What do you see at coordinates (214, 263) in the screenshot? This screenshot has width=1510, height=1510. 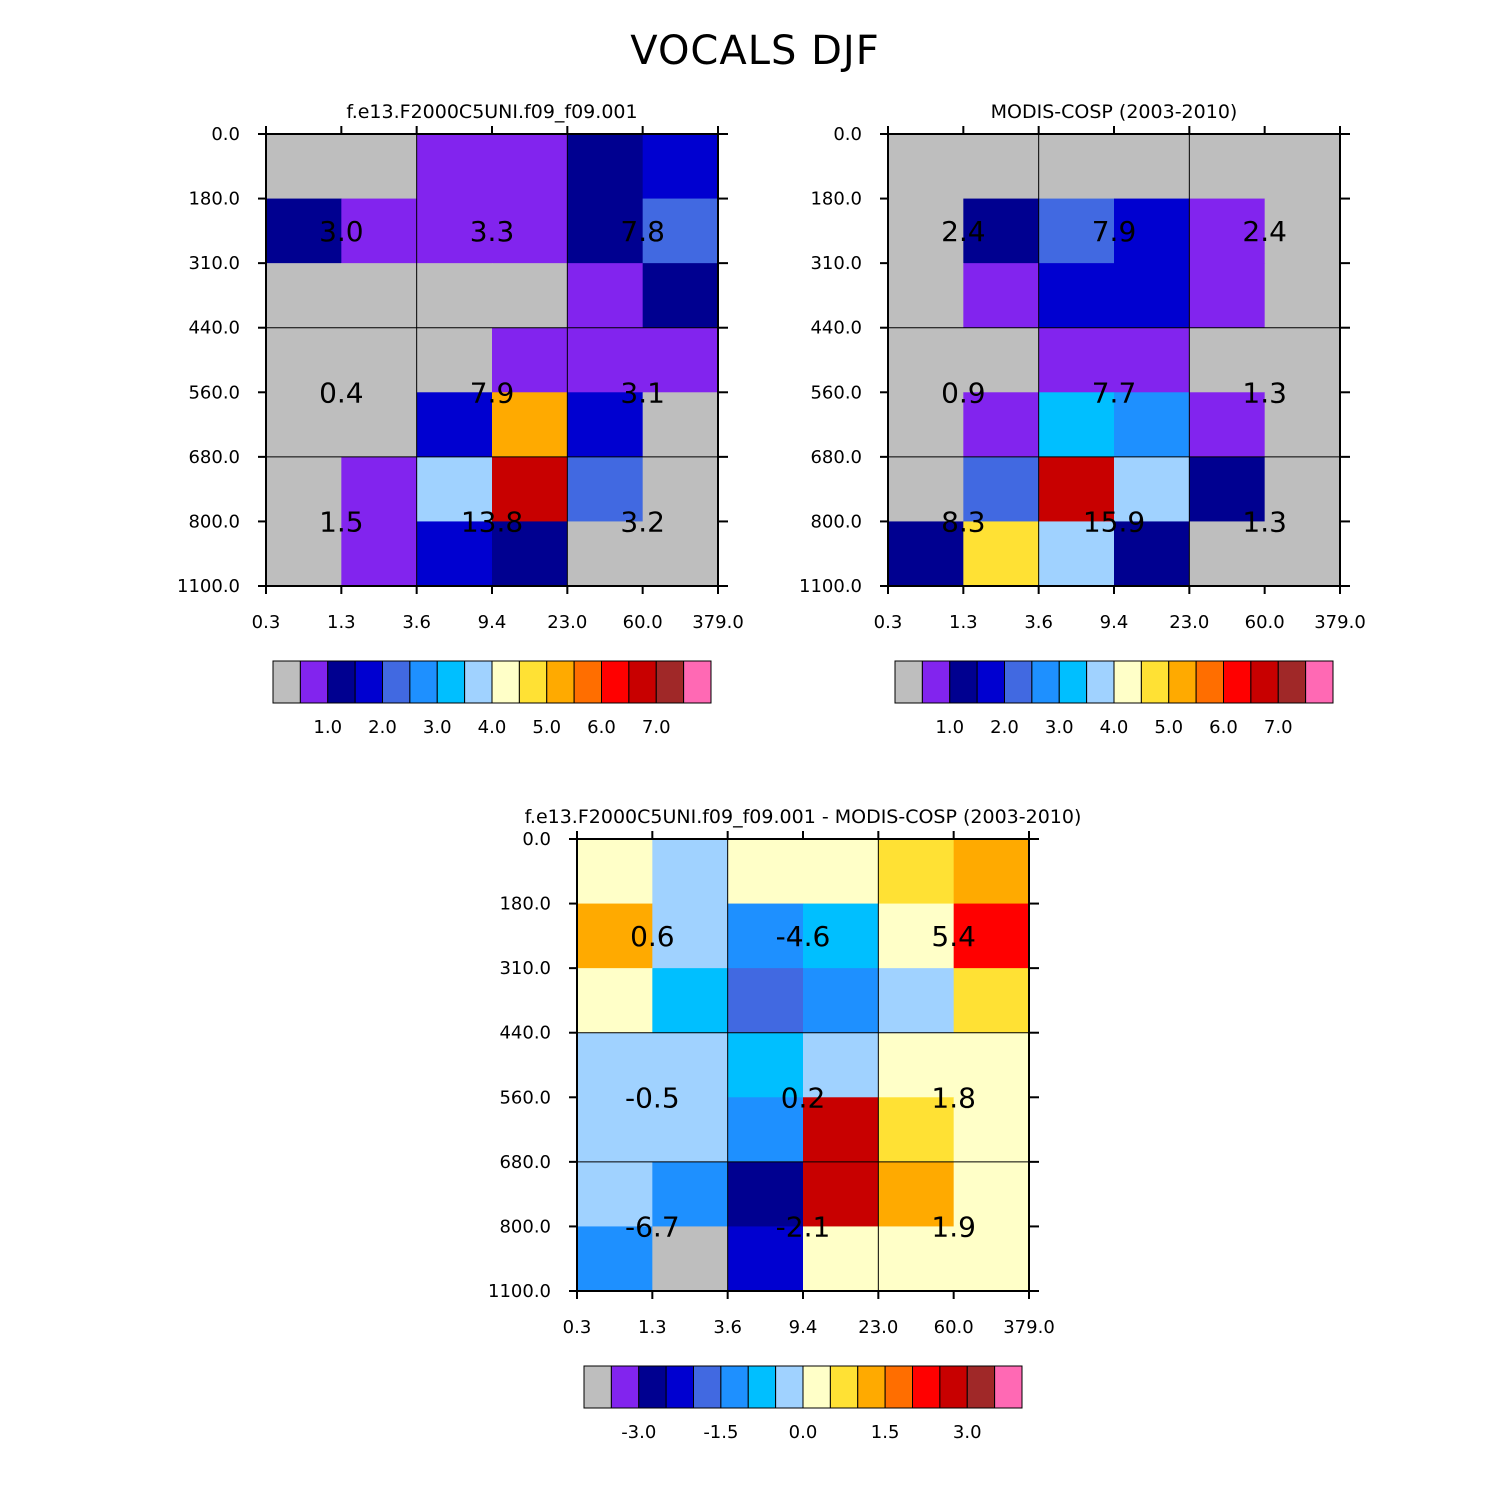 I see `y-tick-label: 310.0` at bounding box center [214, 263].